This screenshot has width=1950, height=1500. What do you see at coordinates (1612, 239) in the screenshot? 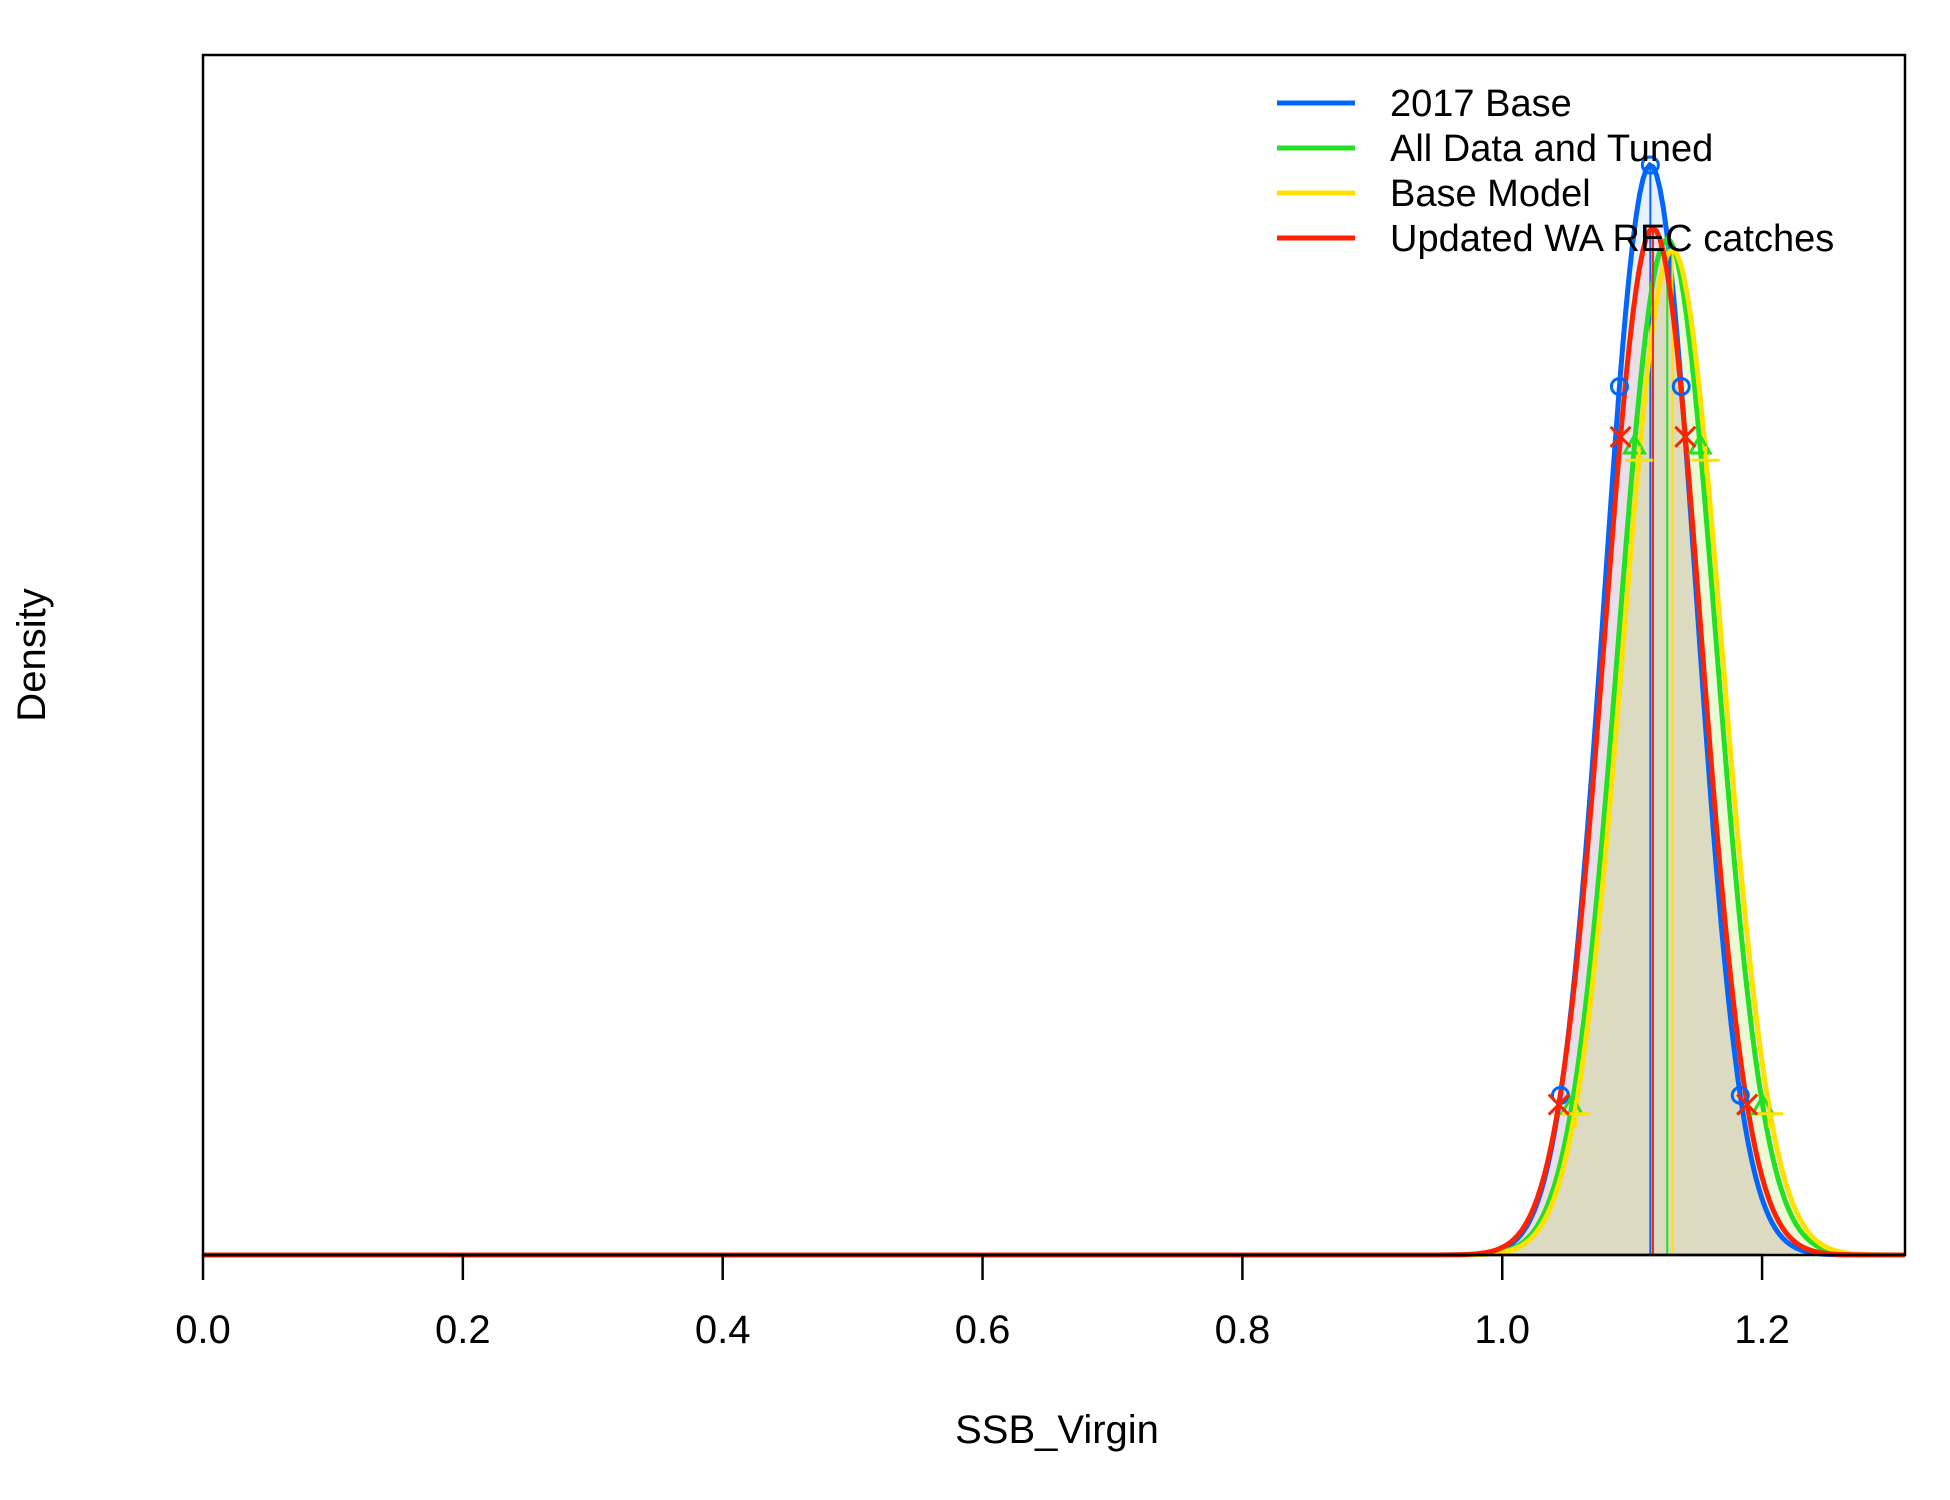
I see `legend-label: Updated WA REC catches` at bounding box center [1612, 239].